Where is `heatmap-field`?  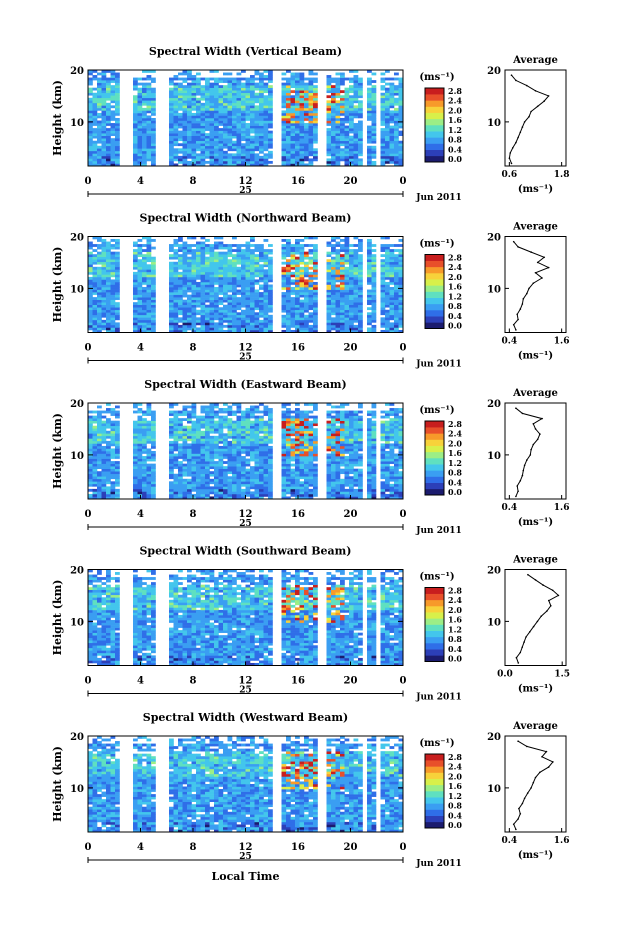 heatmap-field is located at coordinates (246, 284).